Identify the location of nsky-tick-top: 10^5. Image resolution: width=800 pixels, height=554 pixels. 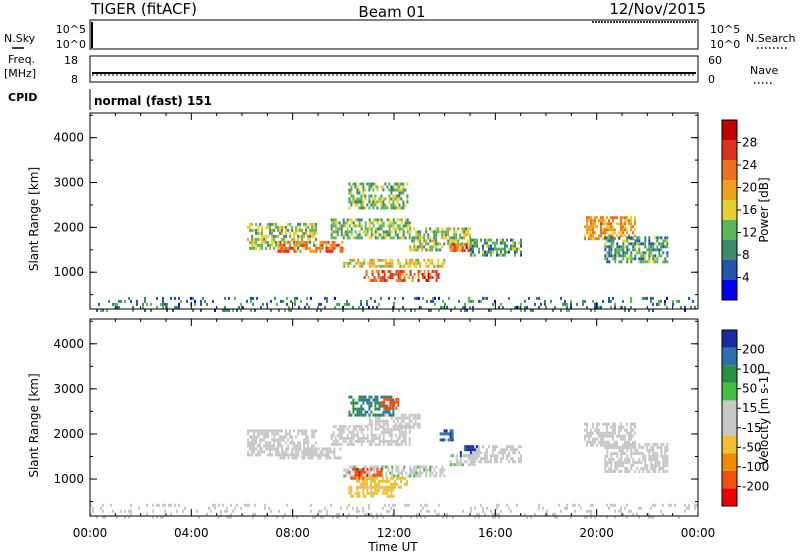
(71, 29).